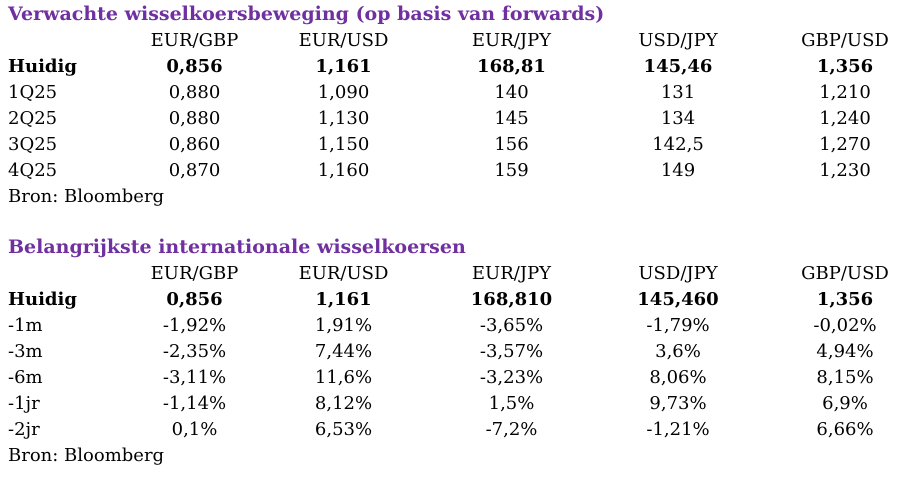 This screenshot has height=477, width=913. Describe the element at coordinates (845, 429) in the screenshot. I see `table-cell: 6,66%` at that location.